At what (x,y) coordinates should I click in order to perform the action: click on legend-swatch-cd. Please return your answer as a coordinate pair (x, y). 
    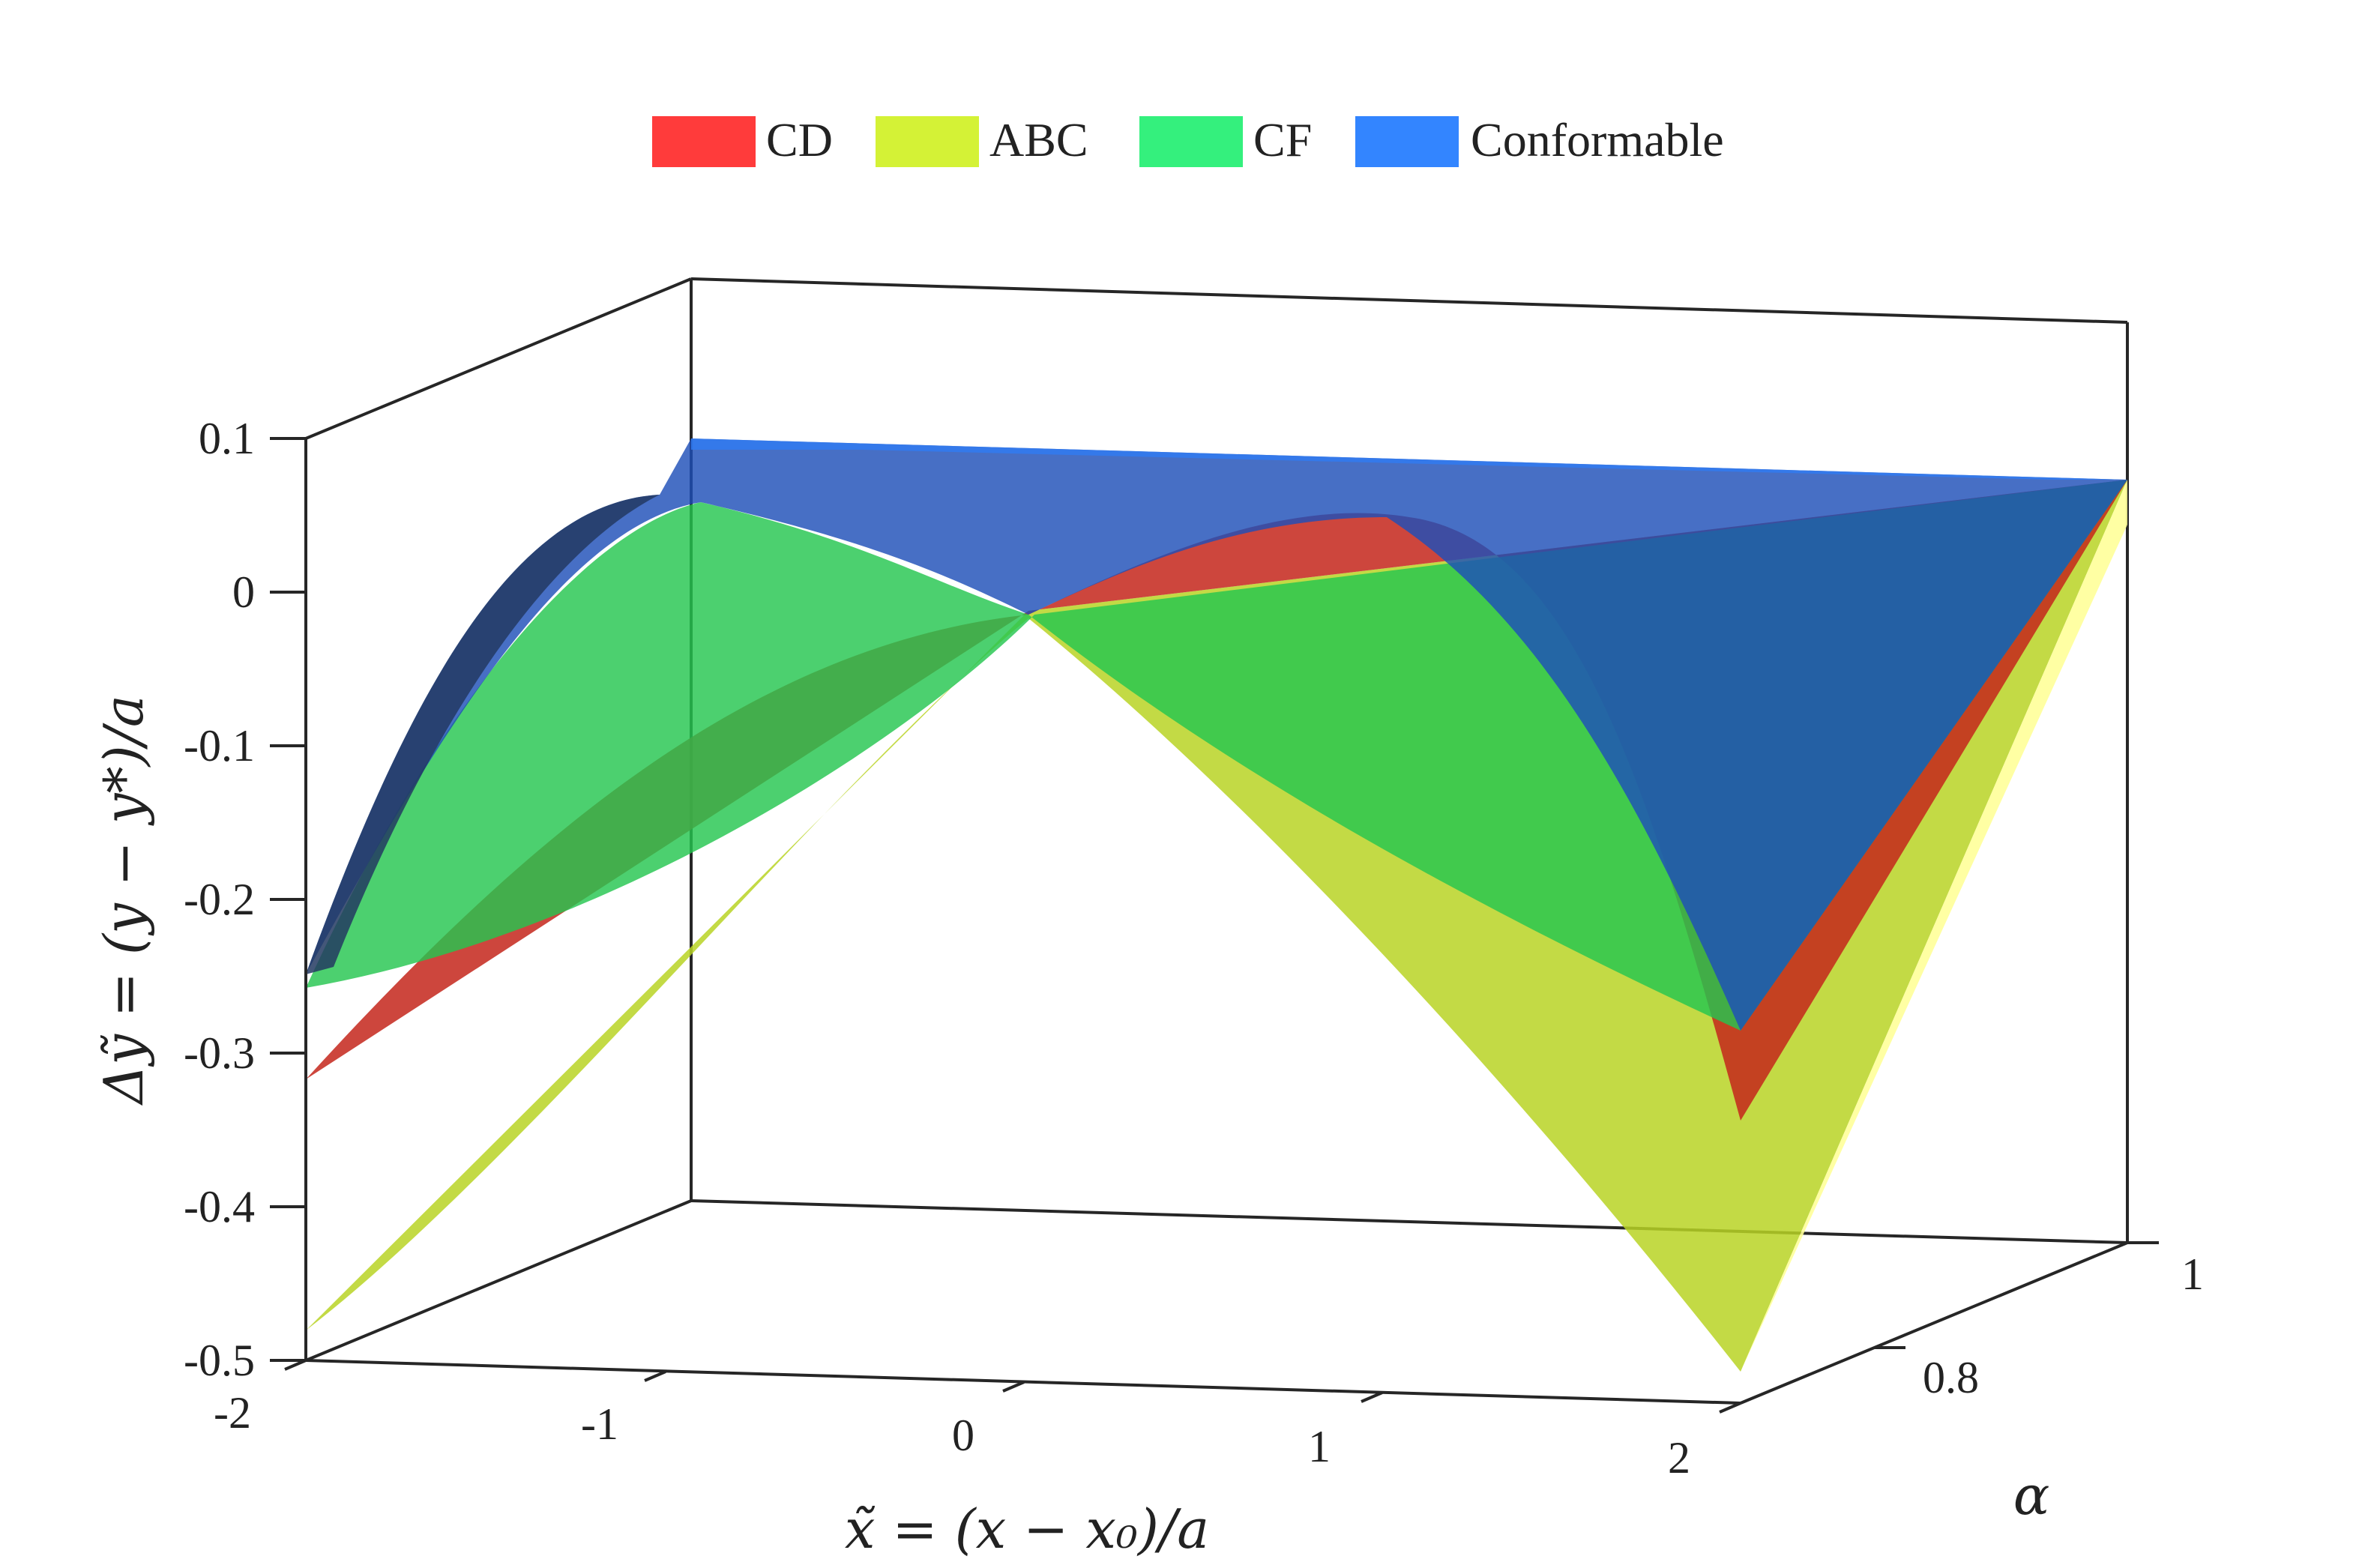
    Looking at the image, I should click on (704, 141).